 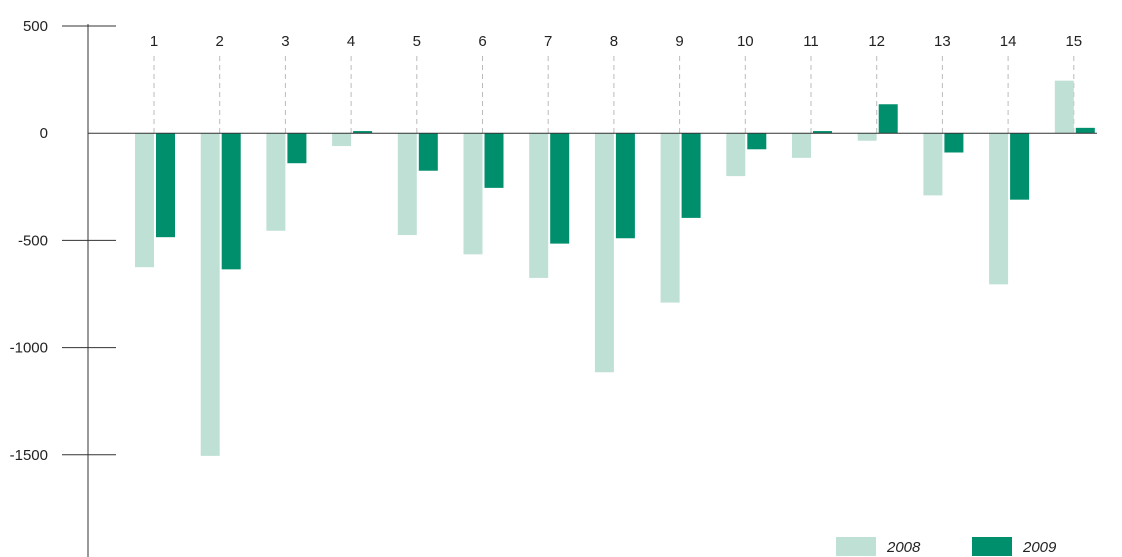 What do you see at coordinates (856, 546) in the screenshot?
I see `legend-swatch-2008` at bounding box center [856, 546].